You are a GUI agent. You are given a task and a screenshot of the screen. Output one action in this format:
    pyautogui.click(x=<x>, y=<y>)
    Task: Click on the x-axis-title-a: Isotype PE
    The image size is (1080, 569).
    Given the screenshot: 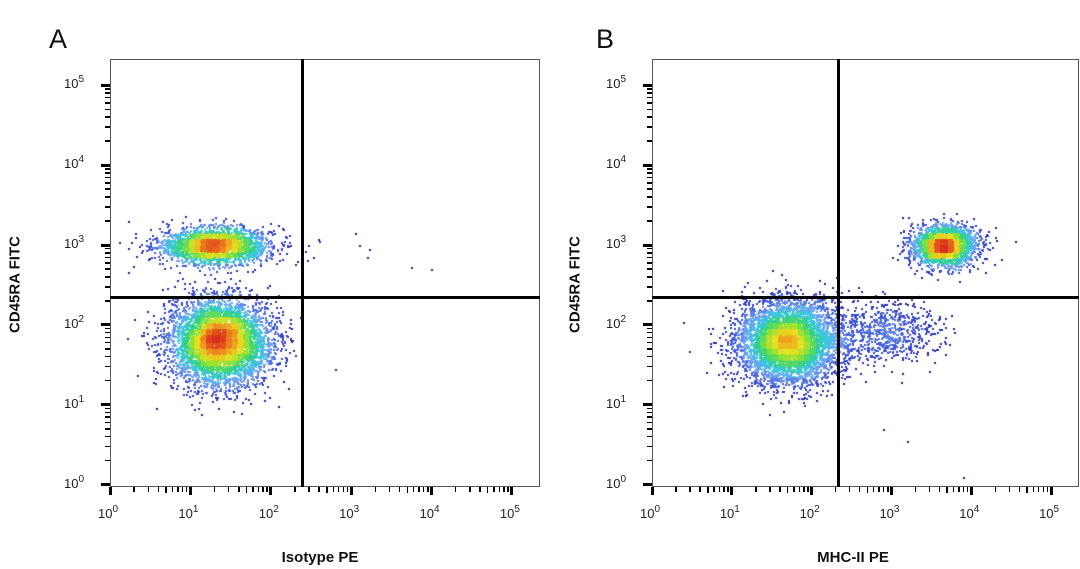 What is the action you would take?
    pyautogui.click(x=320, y=557)
    